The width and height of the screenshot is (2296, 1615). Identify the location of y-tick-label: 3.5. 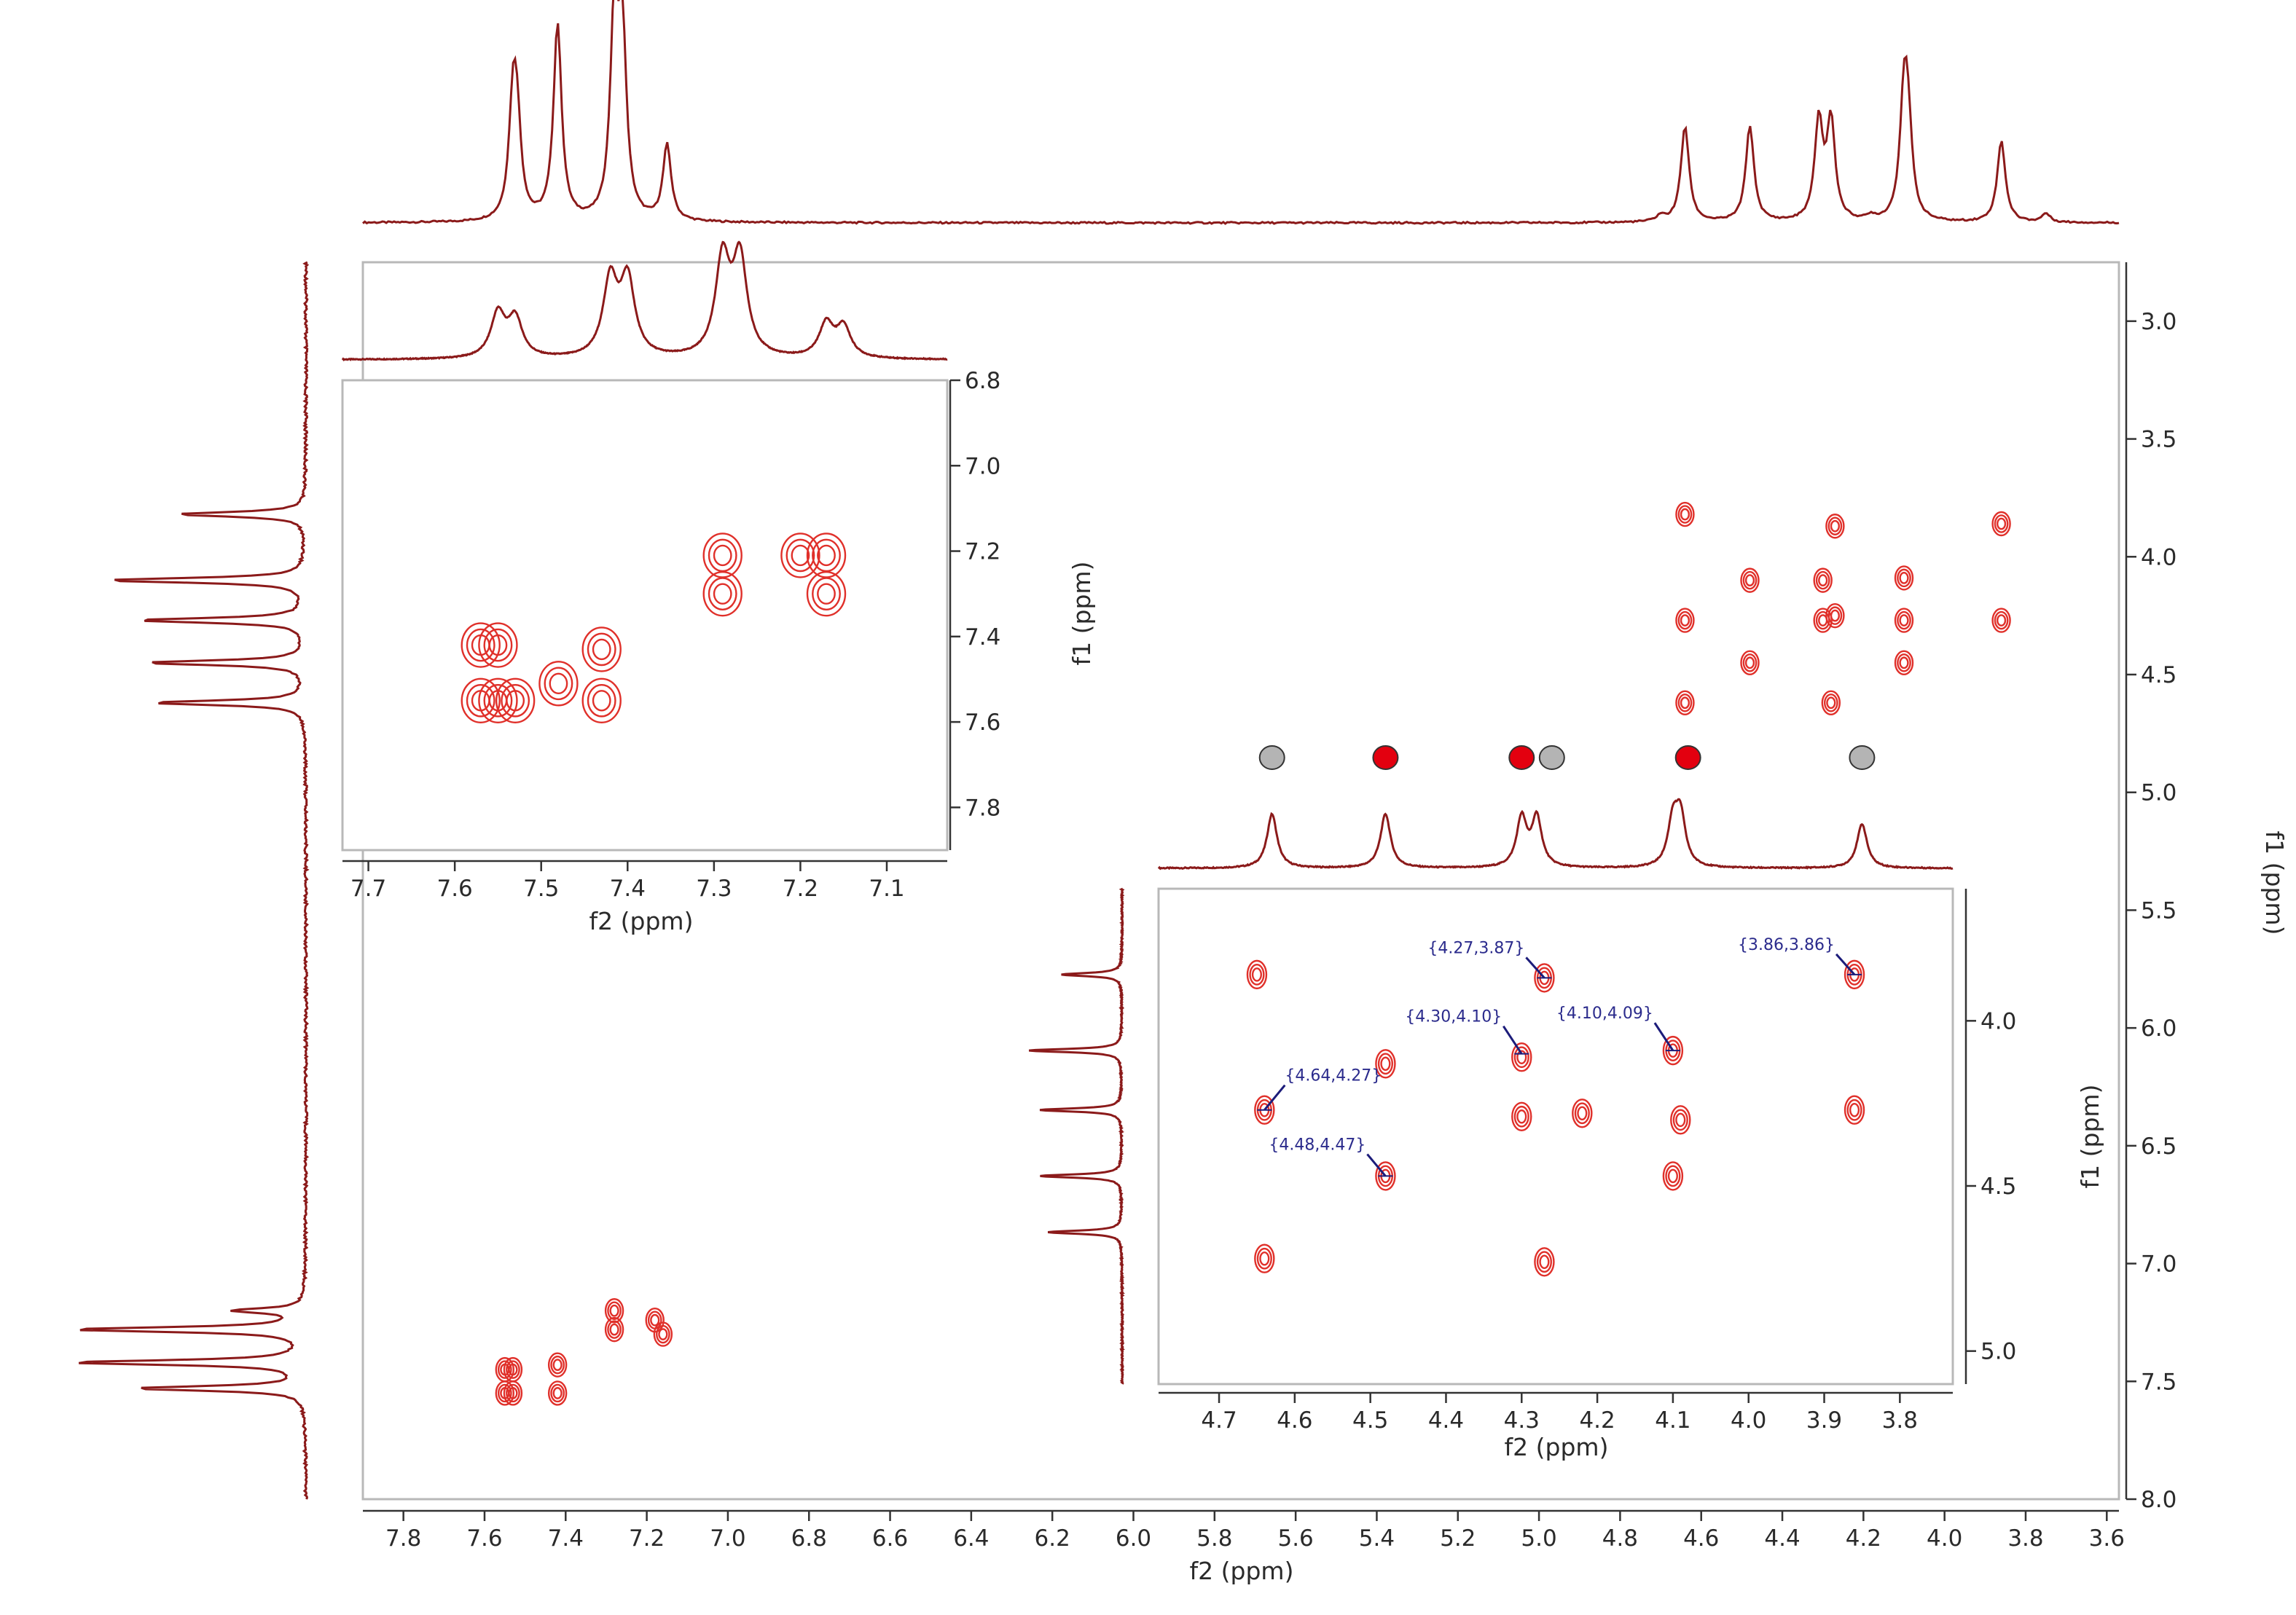
(2159, 440).